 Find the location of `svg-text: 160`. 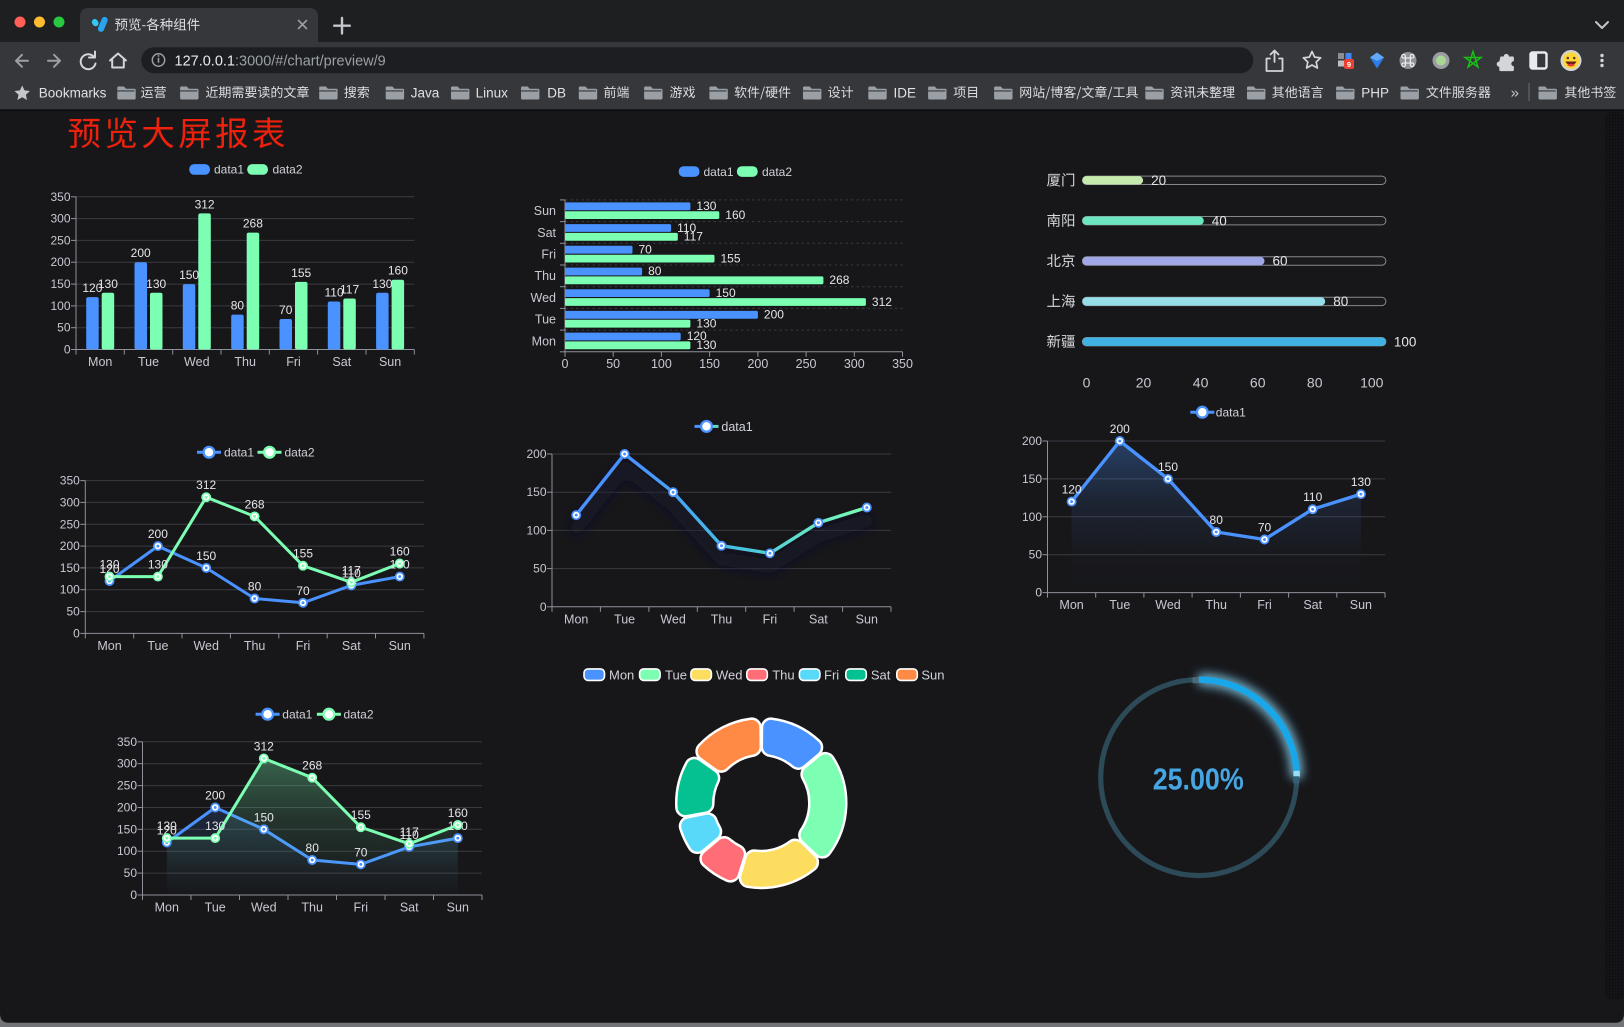

svg-text: 160 is located at coordinates (735, 215).